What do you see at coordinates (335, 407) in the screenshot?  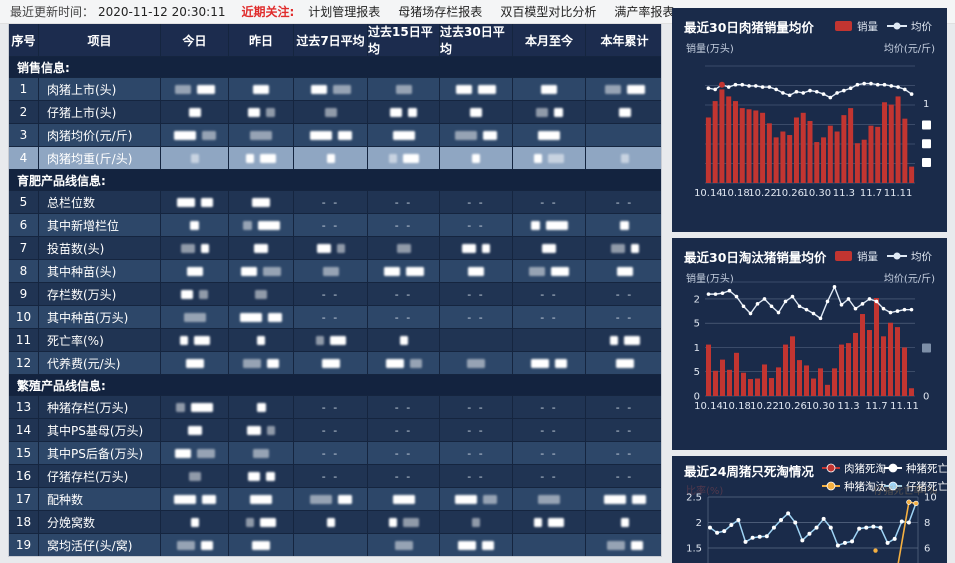 I see `table-row: 13 种猪存栏(万头) - - - - - - - - - -` at bounding box center [335, 407].